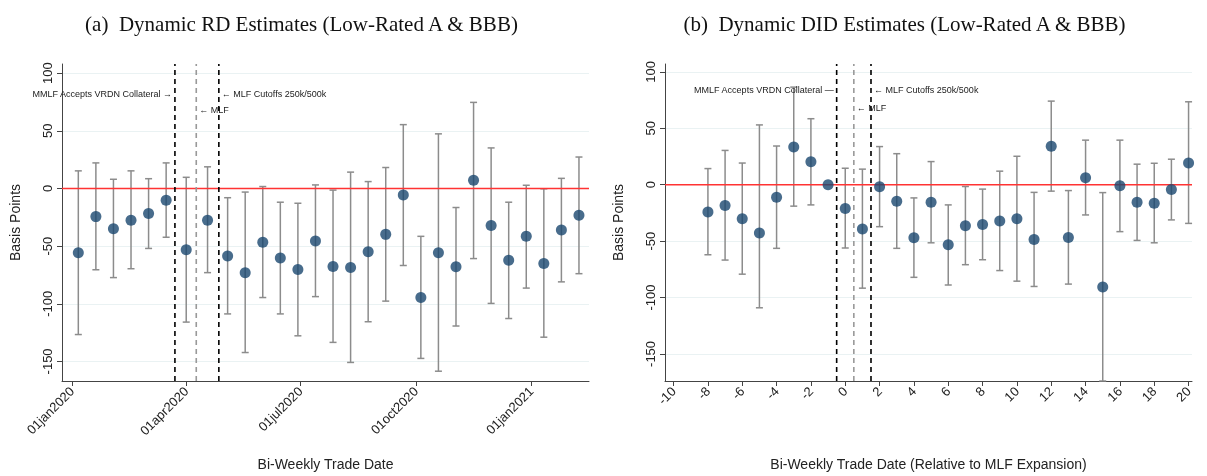 Image resolution: width=1207 pixels, height=476 pixels. What do you see at coordinates (945, 391) in the screenshot?
I see `x-tick-label: 6` at bounding box center [945, 391].